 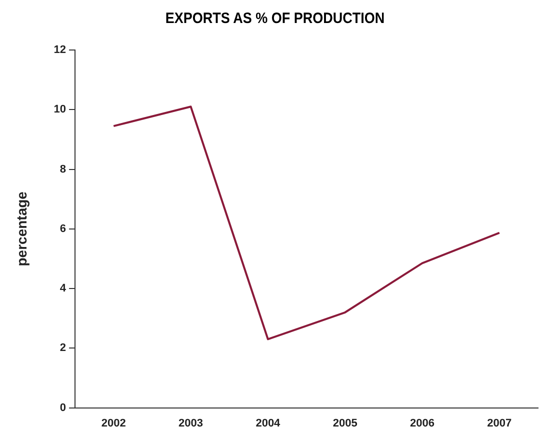 What do you see at coordinates (63, 408) in the screenshot?
I see `y-tick-label: 0` at bounding box center [63, 408].